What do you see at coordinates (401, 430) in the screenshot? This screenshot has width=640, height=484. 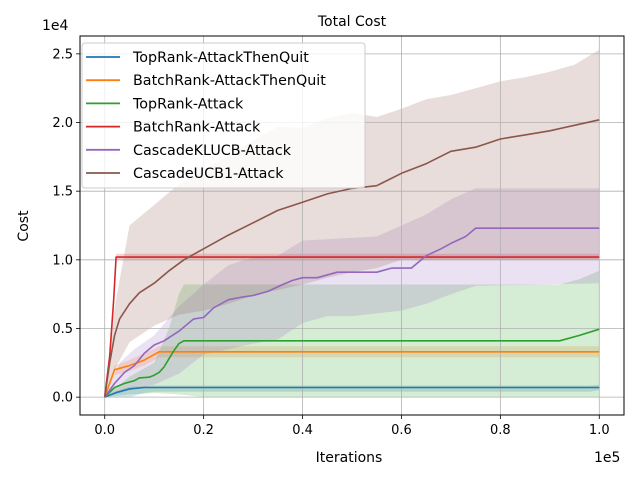 I see `x-tick-label: 0.6` at bounding box center [401, 430].